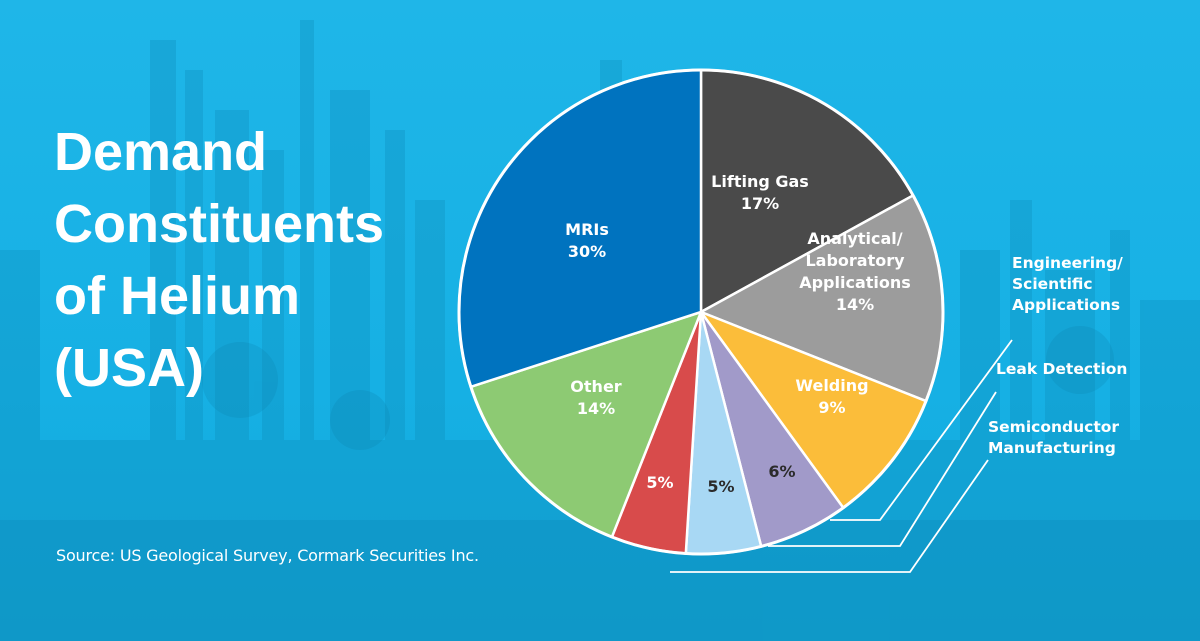 Image resolution: width=1200 pixels, height=641 pixels. I want to click on slice-label-leak-detection: 5%, so click(720, 486).